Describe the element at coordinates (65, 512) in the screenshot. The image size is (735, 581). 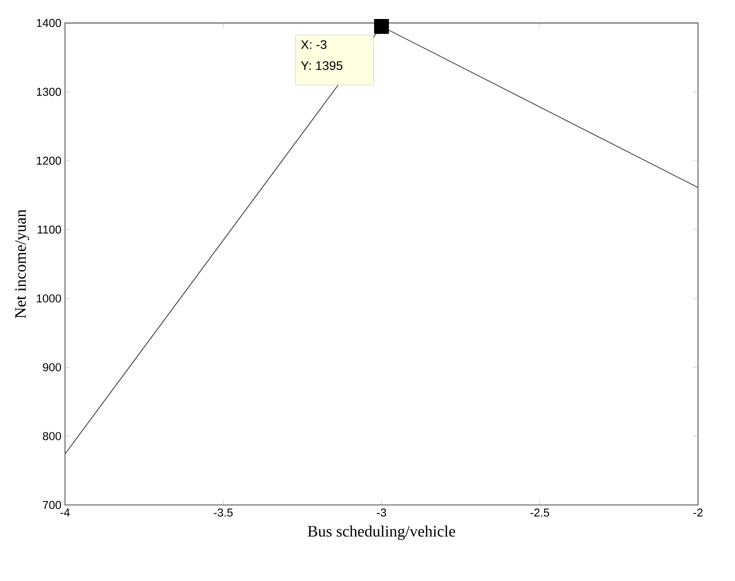
I see `x-tick-label: -4` at that location.